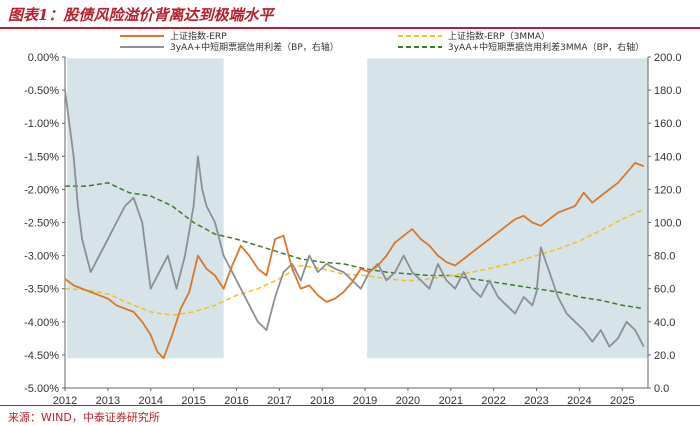 The height and width of the screenshot is (426, 700). Describe the element at coordinates (622, 401) in the screenshot. I see `x-tick-label: 2025` at that location.